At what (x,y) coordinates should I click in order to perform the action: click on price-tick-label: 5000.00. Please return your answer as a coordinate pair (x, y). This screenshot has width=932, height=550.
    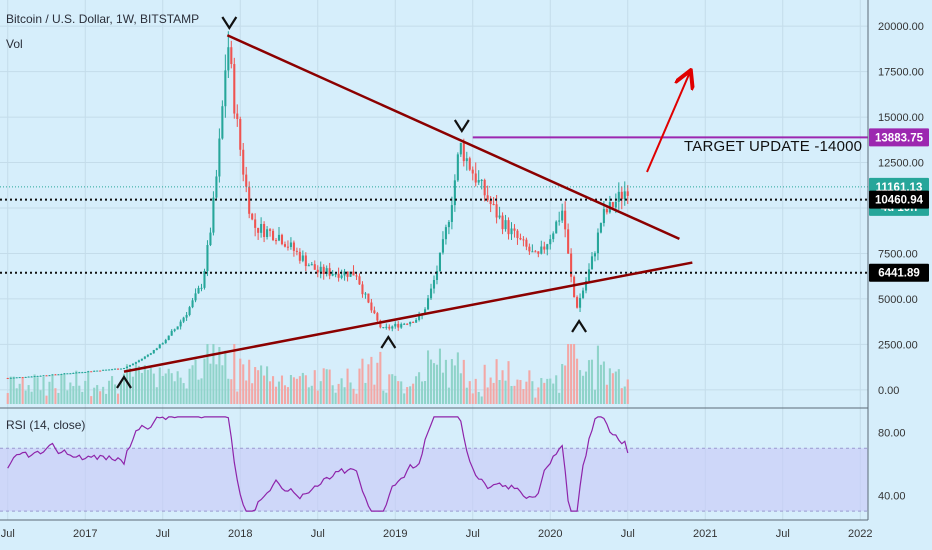
    Looking at the image, I should click on (898, 300).